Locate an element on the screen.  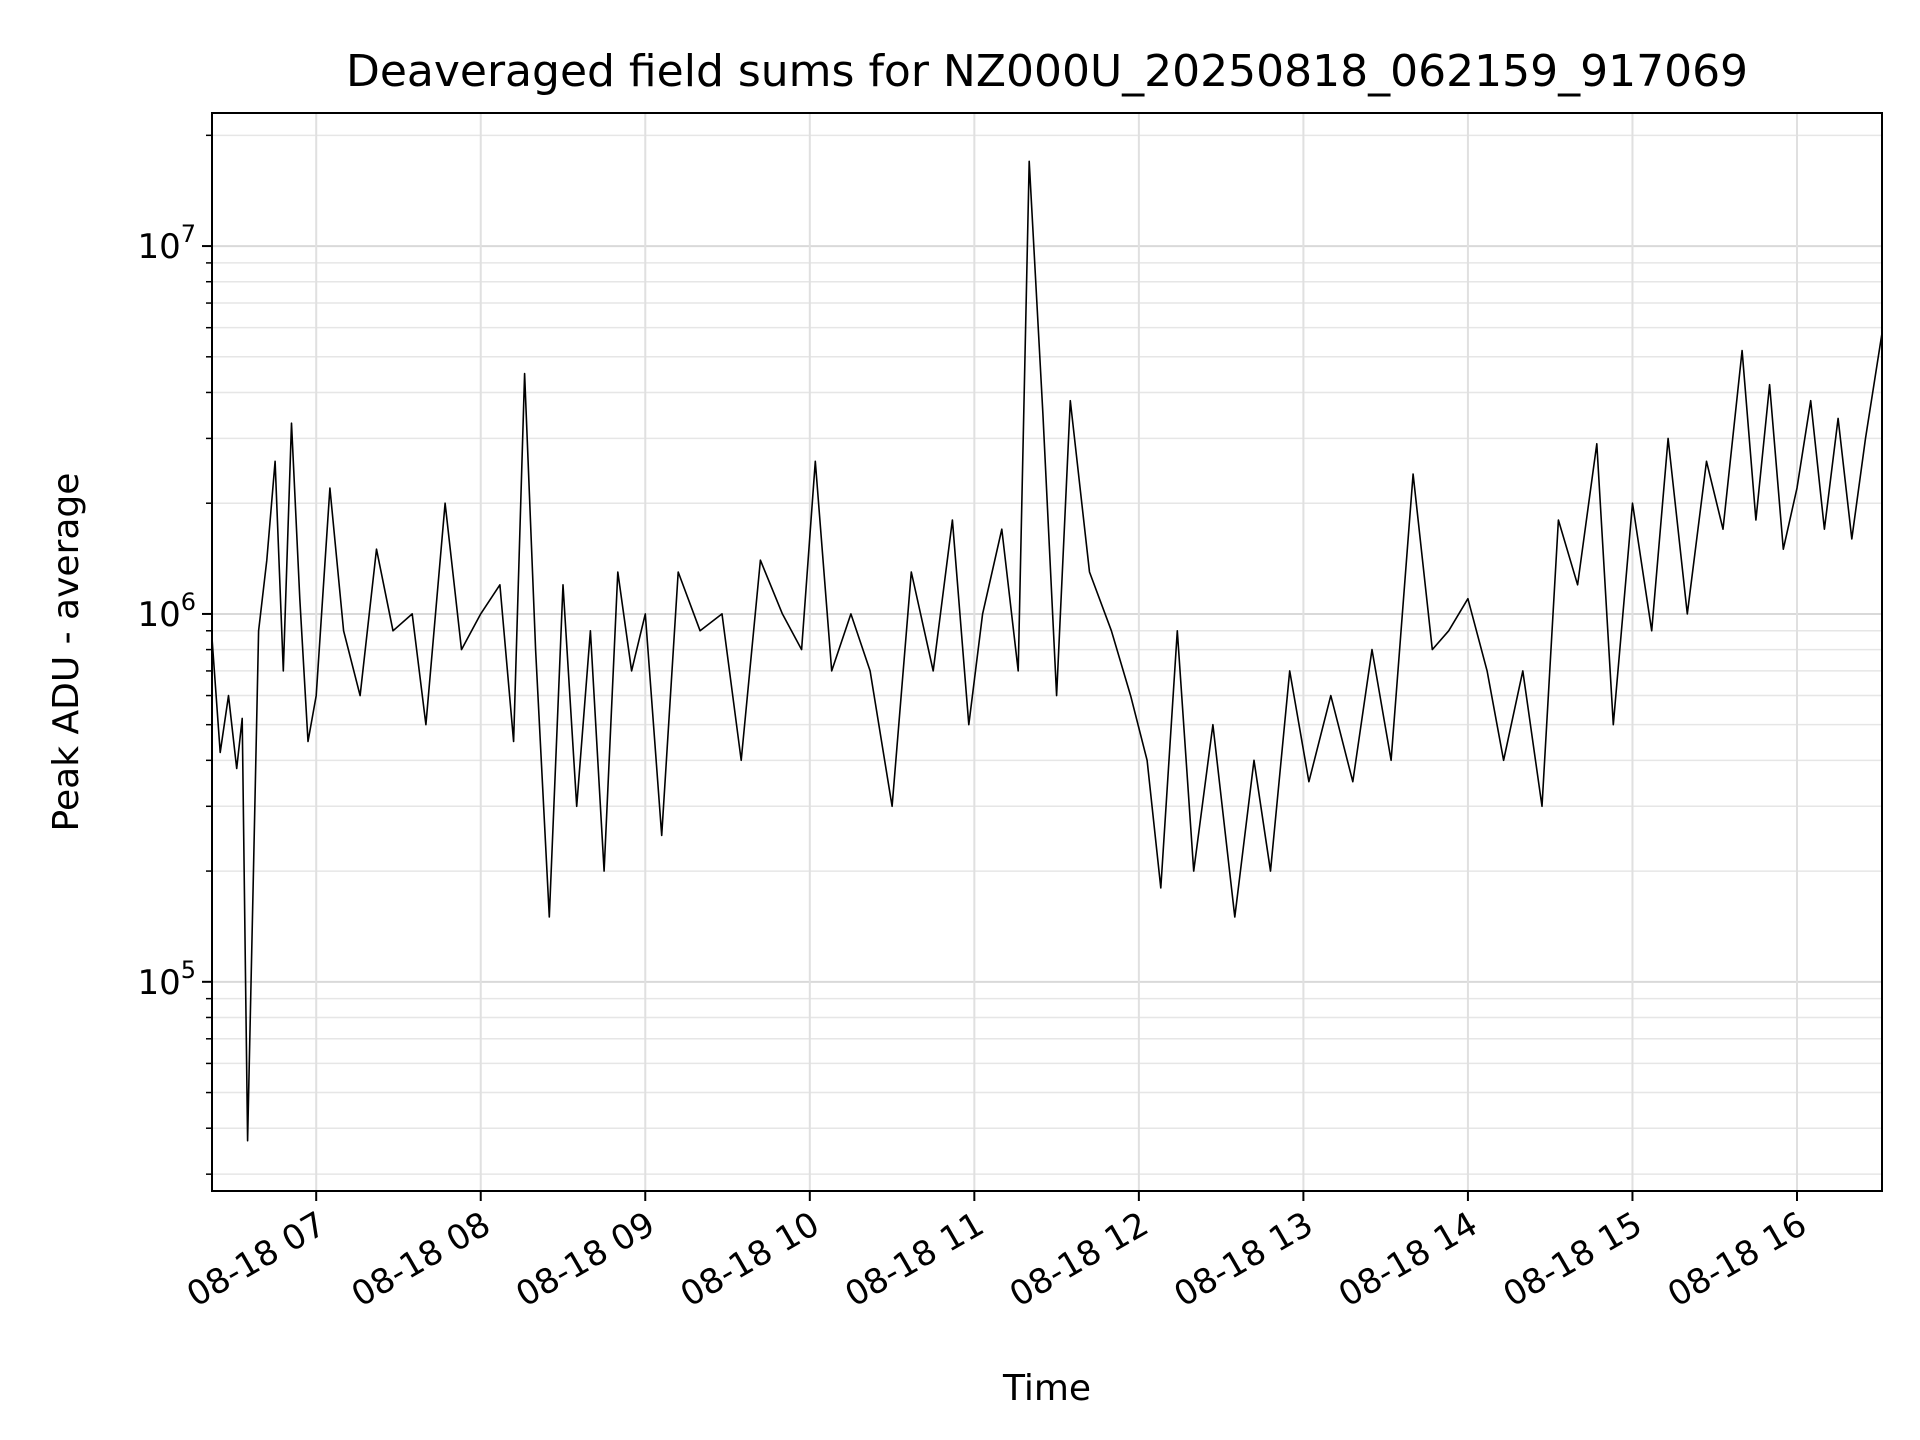
y-tick-label: 10⁶ is located at coordinates (166, 611).